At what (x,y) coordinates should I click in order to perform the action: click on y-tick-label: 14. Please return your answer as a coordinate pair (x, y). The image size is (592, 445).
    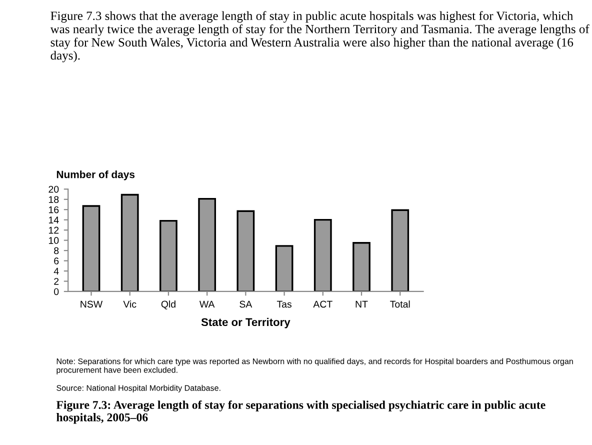
    Looking at the image, I should click on (53, 220).